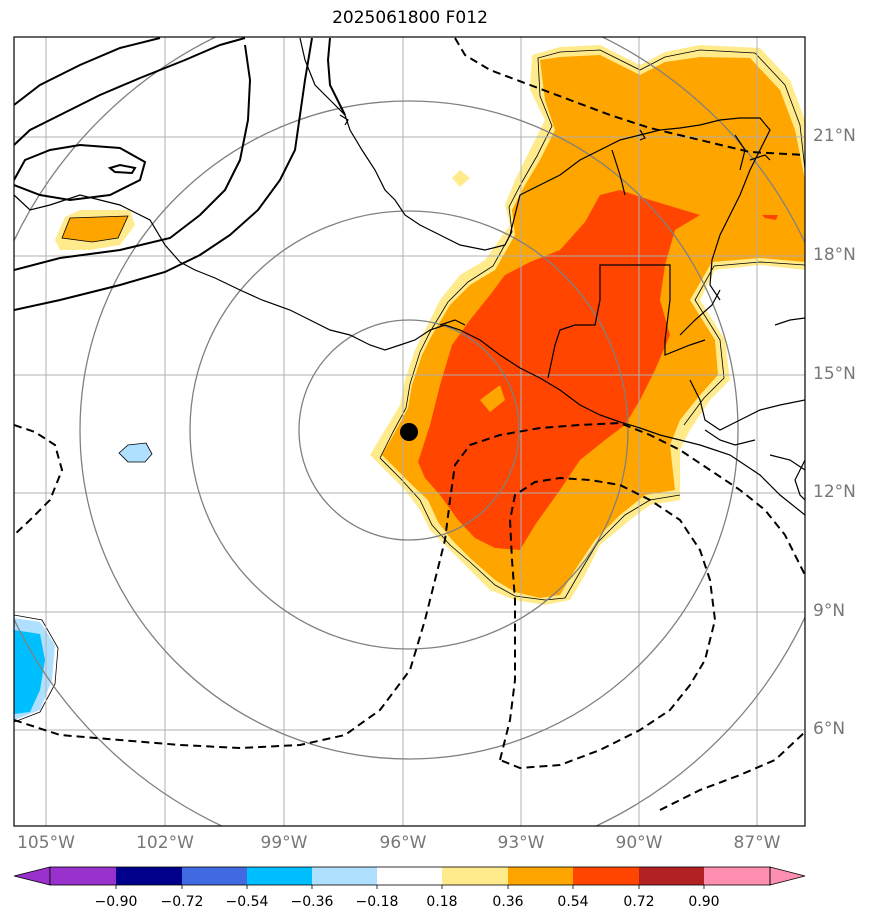 The width and height of the screenshot is (875, 924). Describe the element at coordinates (573, 902) in the screenshot. I see `colorbar-tick-label: 0.54` at that location.